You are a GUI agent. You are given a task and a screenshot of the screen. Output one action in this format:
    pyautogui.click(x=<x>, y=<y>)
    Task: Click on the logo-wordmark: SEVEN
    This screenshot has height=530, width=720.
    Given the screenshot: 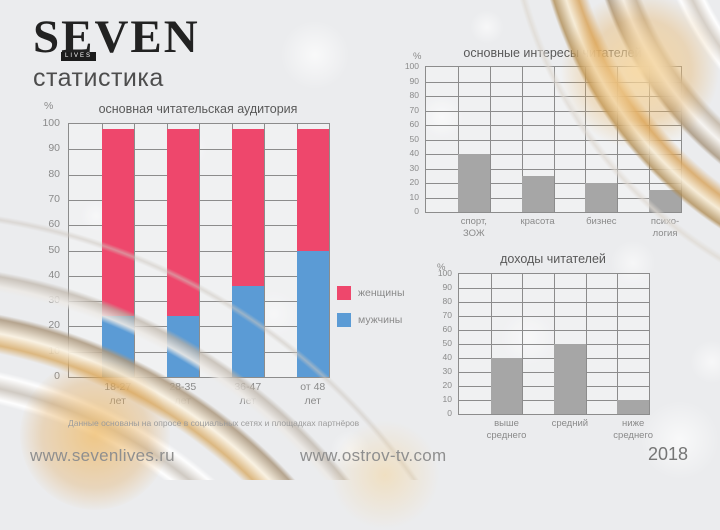 What is the action you would take?
    pyautogui.click(x=116, y=37)
    